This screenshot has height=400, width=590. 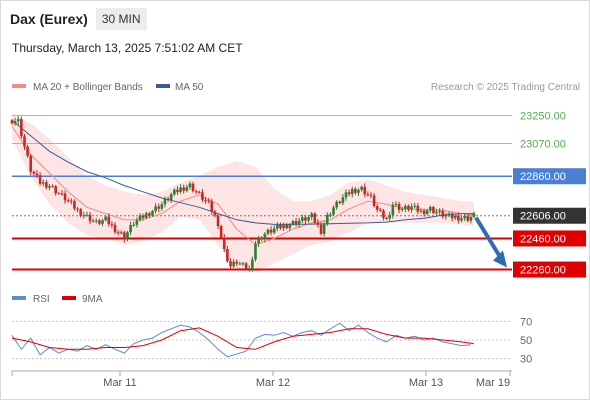 I want to click on ma50-legend-label: MA 50, so click(x=189, y=87).